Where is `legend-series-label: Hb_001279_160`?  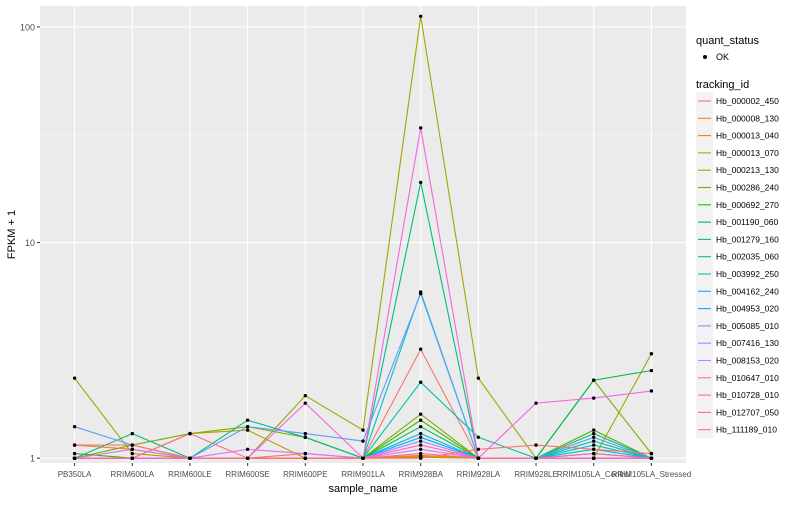
legend-series-label: Hb_001279_160 is located at coordinates (747, 239).